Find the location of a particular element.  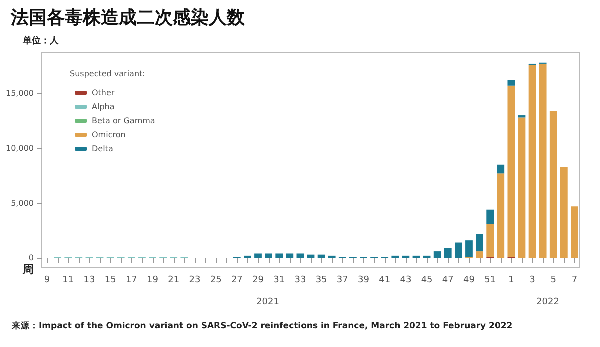

y-tick-label: 10,000 is located at coordinates (20, 148).